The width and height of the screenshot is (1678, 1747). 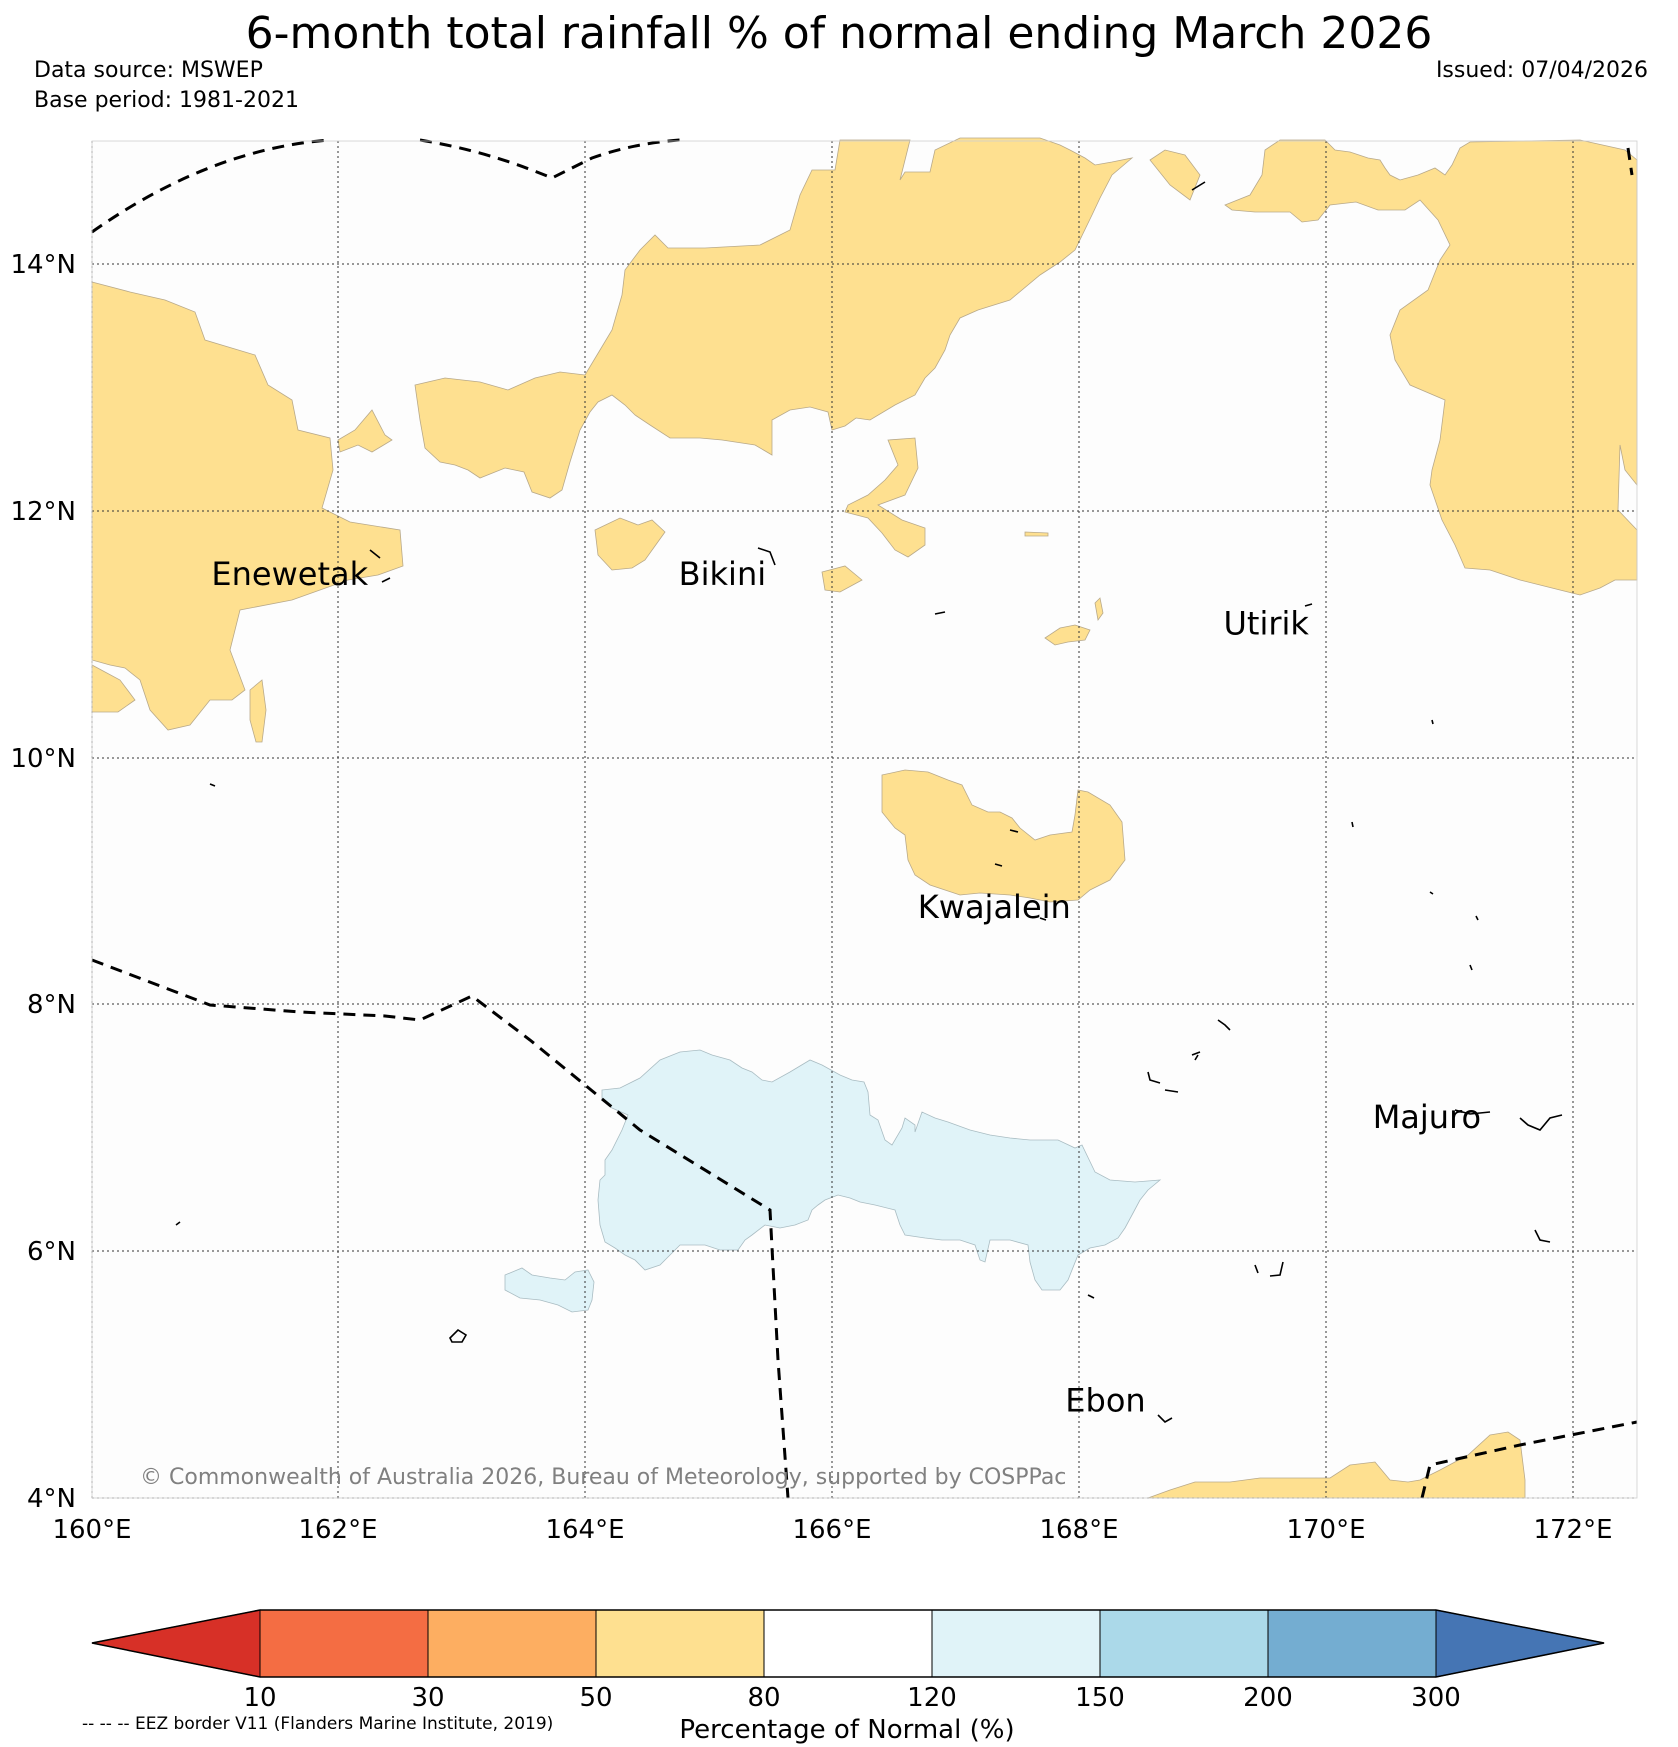 I want to click on eez-border-northeast, so click(x=1630, y=161).